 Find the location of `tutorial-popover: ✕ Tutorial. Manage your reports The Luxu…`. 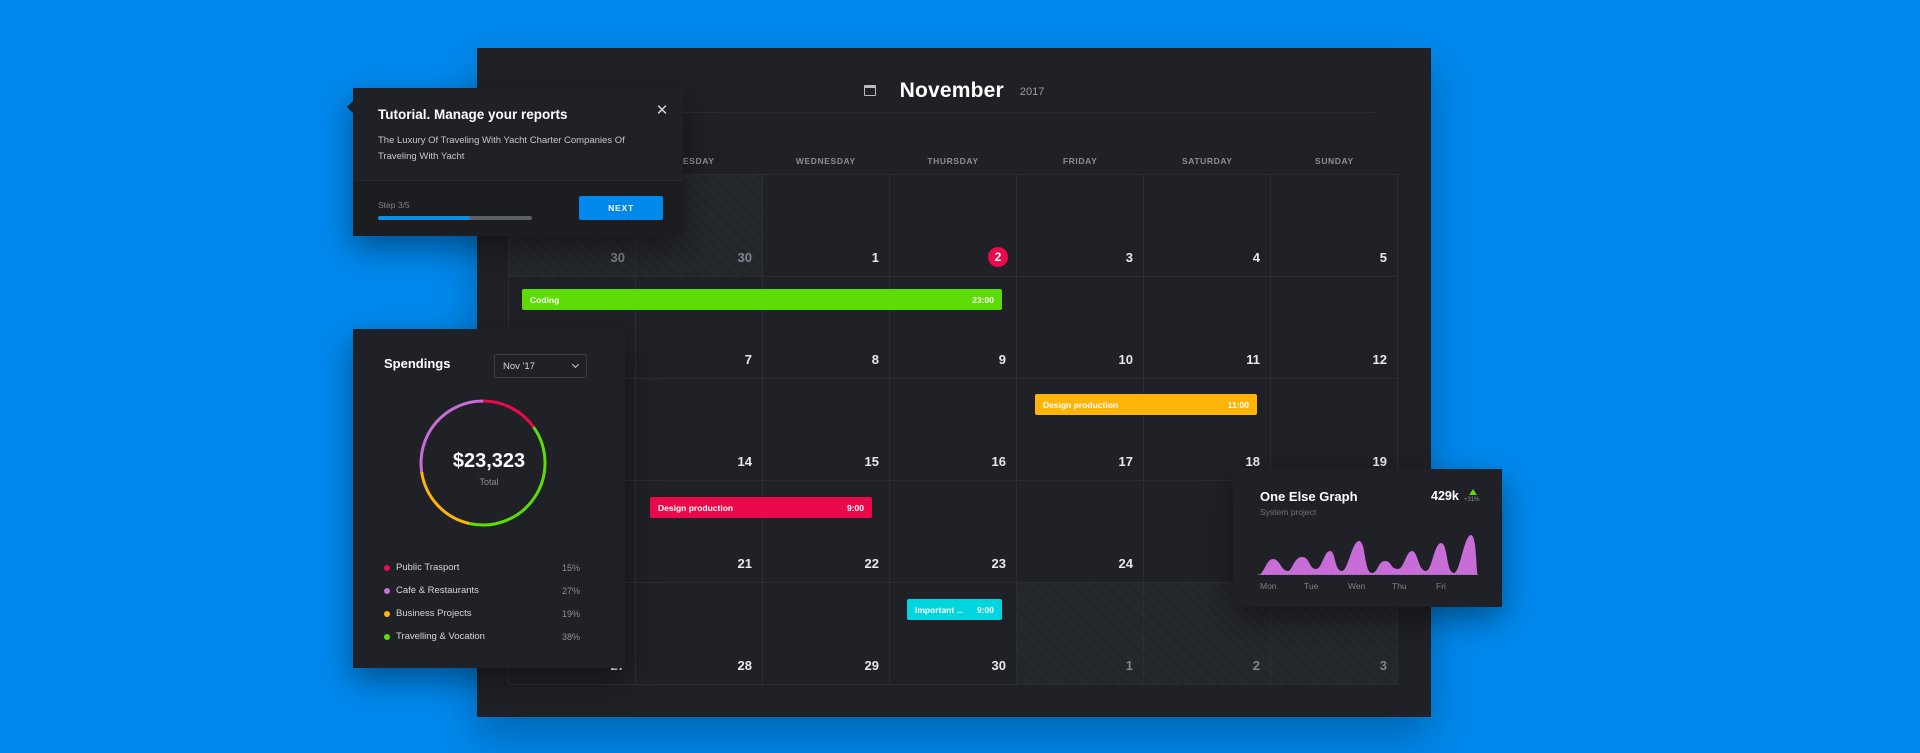

tutorial-popover: ✕ Tutorial. Manage your reports The Luxu… is located at coordinates (515, 162).